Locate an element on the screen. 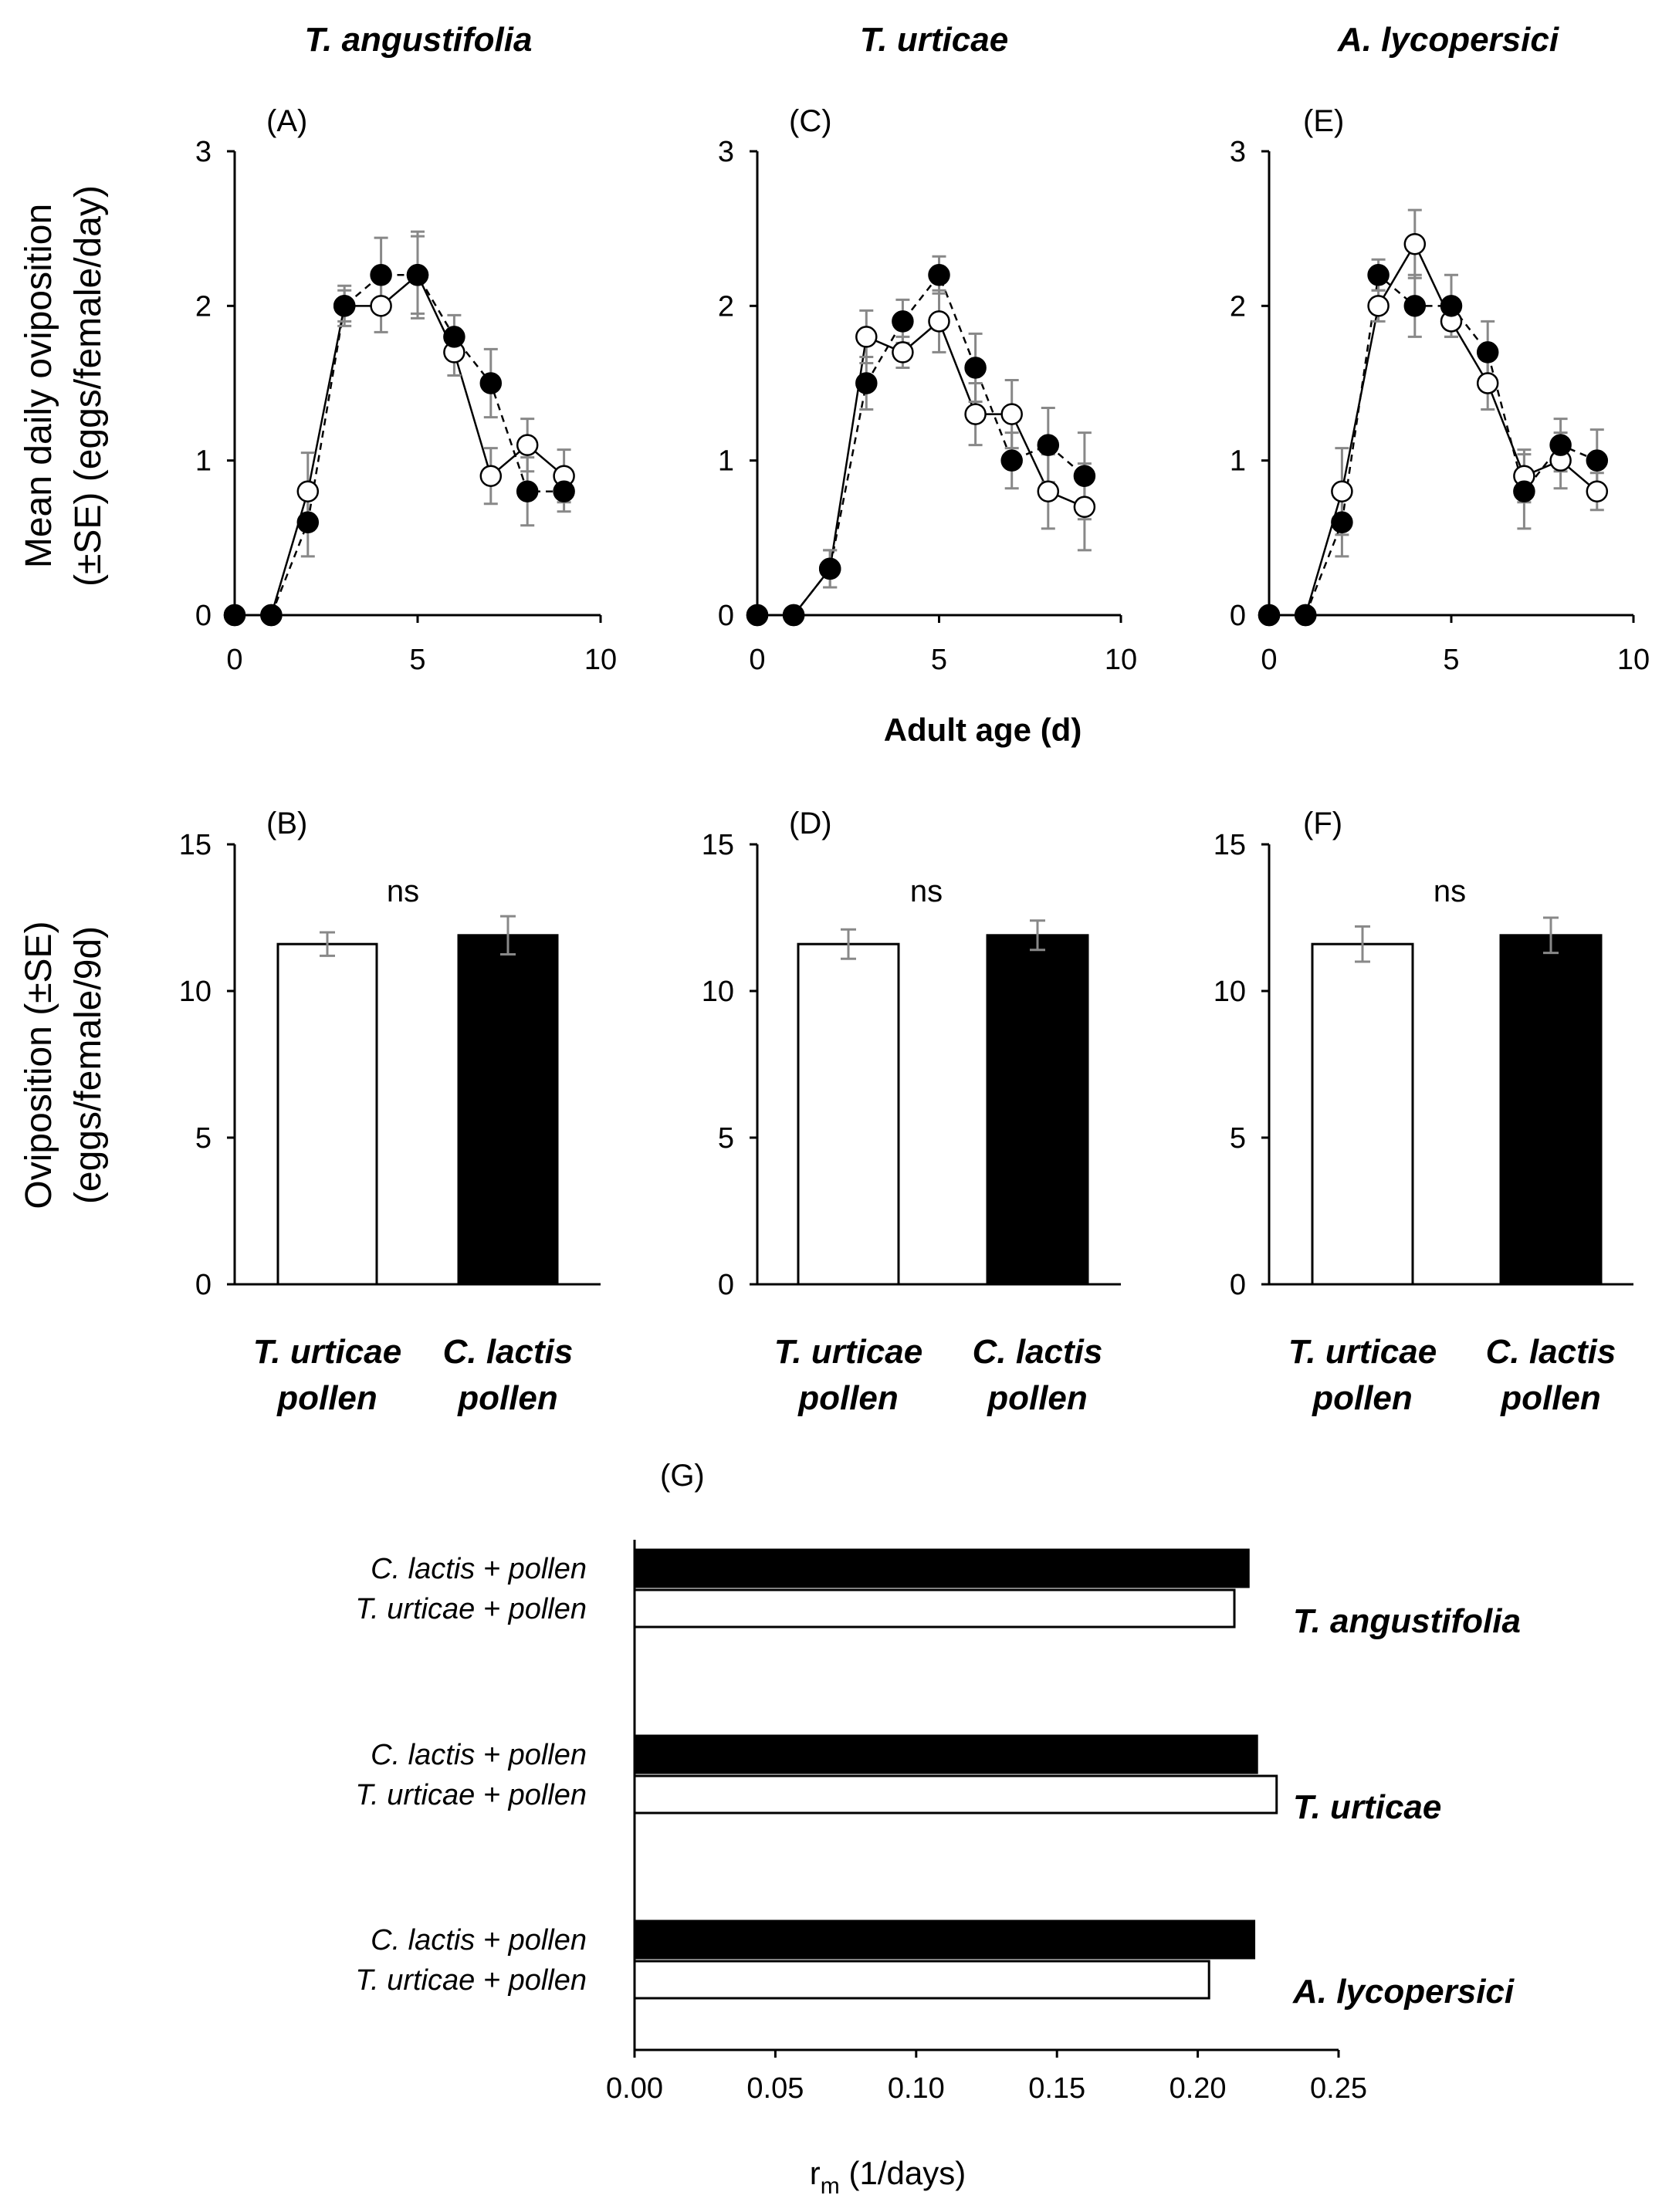  panel-label: (B) is located at coordinates (287, 823).